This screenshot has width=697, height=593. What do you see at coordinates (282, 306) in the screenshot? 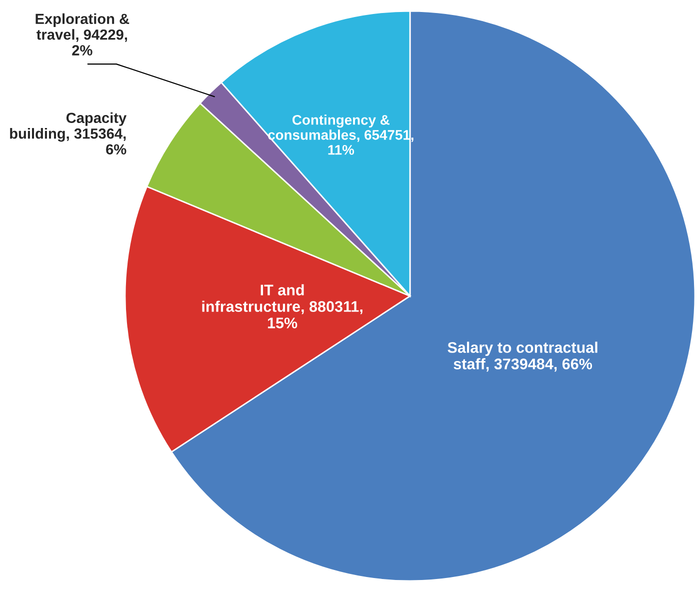
I see `slice-label: IT and infrastructure, 880311, 15%` at bounding box center [282, 306].